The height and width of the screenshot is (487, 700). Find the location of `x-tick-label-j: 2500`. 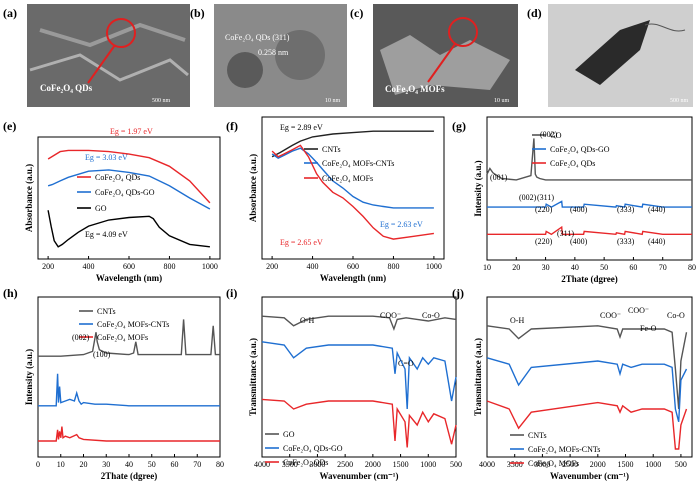

x-tick-label-j: 2500 is located at coordinates (570, 464).